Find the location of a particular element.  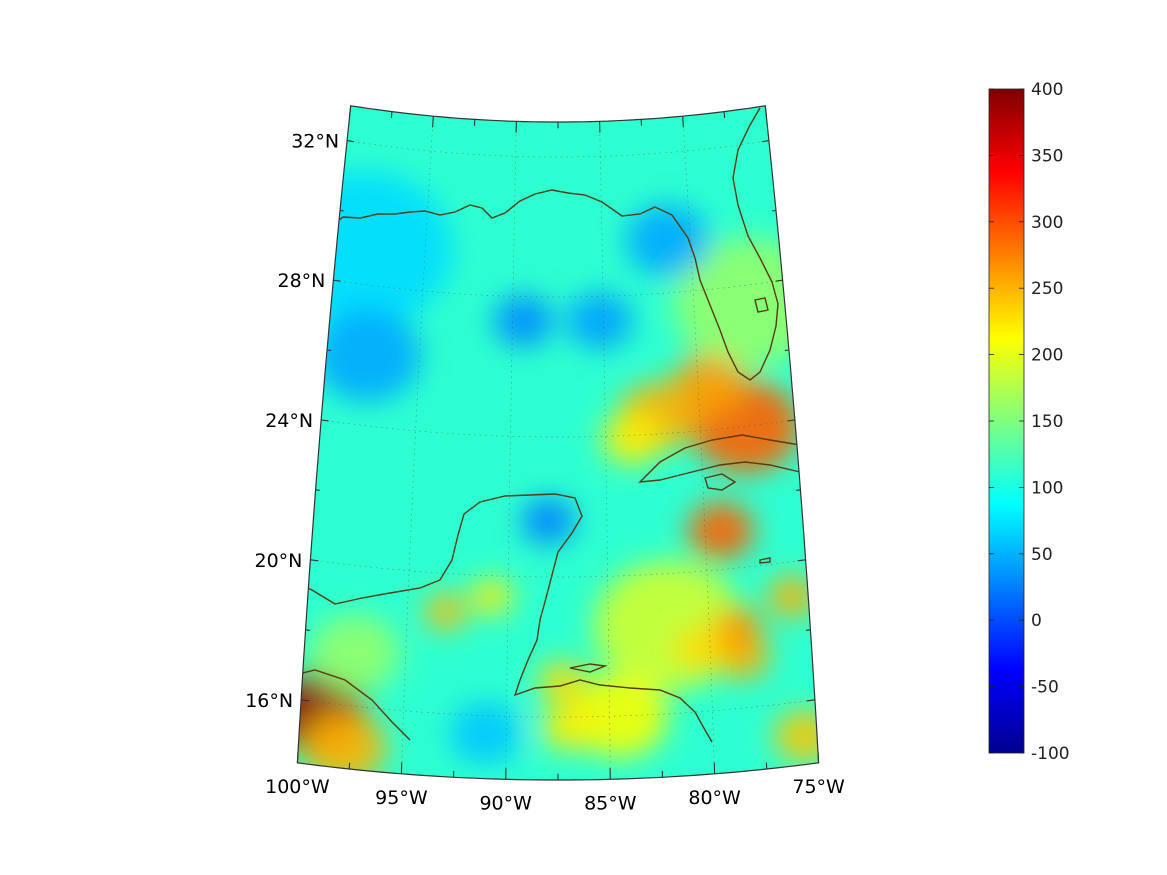

coastline-bahamas-east is located at coordinates (896, 368).